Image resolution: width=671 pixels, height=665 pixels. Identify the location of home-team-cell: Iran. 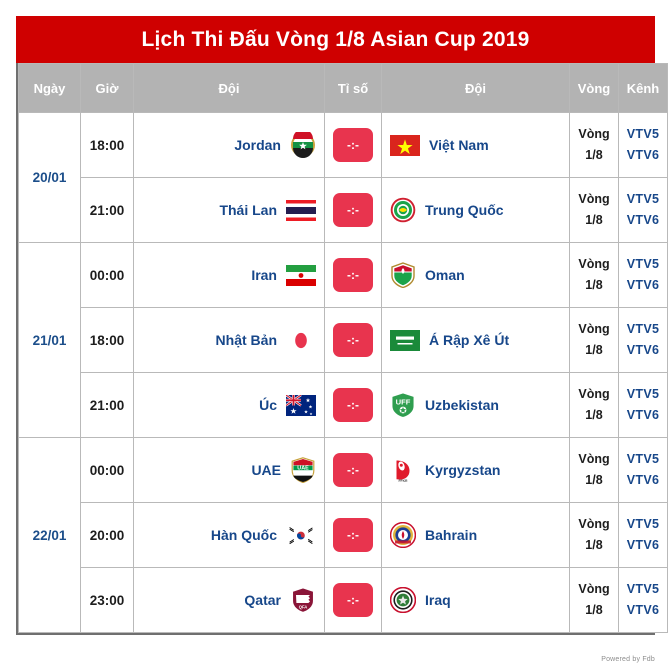
(229, 275).